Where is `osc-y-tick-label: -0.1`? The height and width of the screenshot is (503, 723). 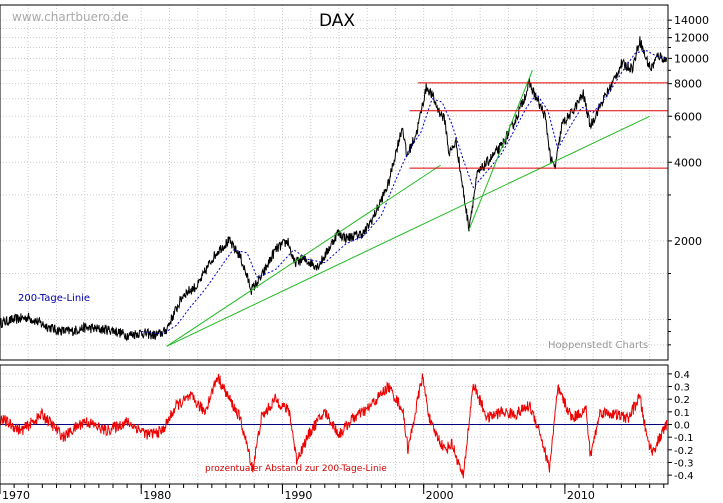
osc-y-tick-label: -0.1 is located at coordinates (684, 438).